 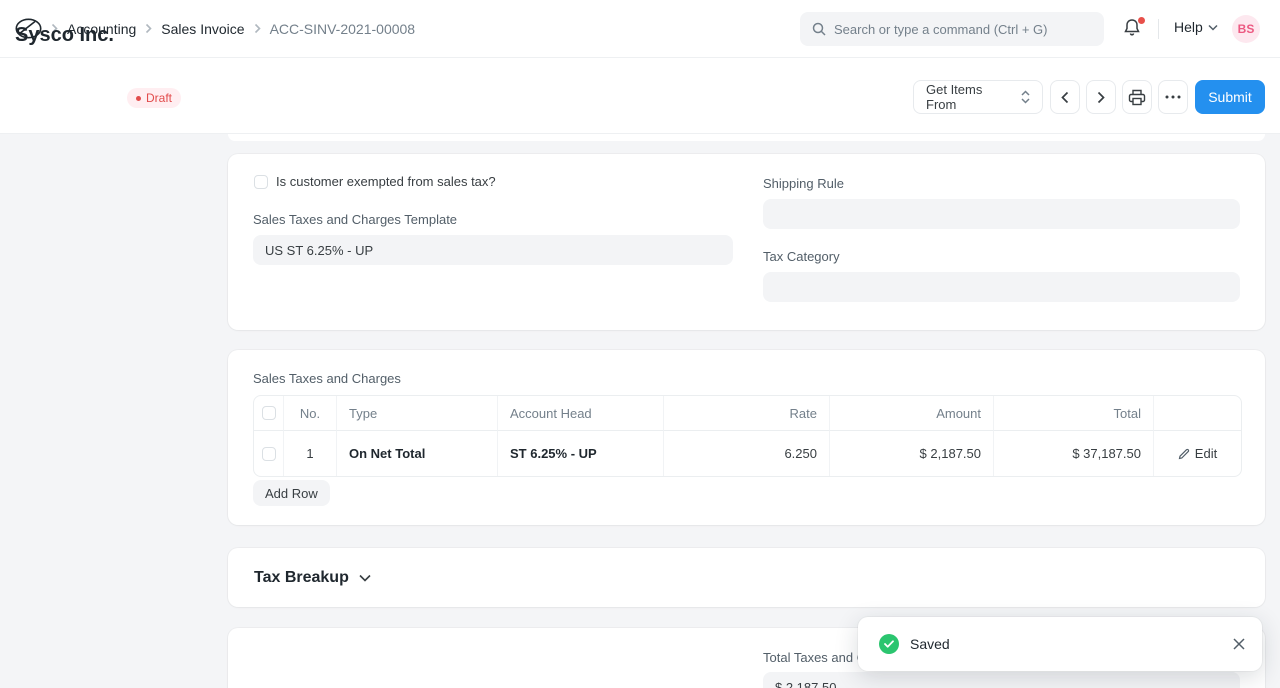 I want to click on header-rate: Rate, so click(x=747, y=413).